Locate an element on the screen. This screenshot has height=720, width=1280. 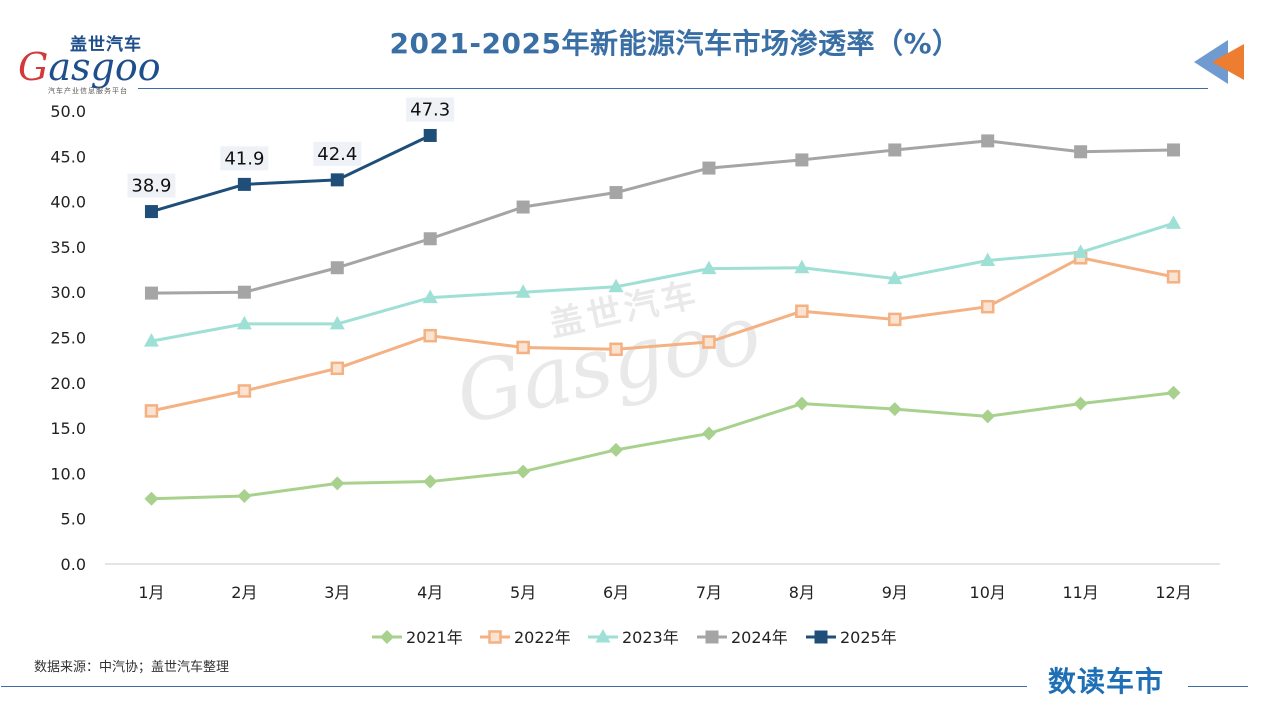
y-tick-label: 50.0 is located at coordinates (68, 111).